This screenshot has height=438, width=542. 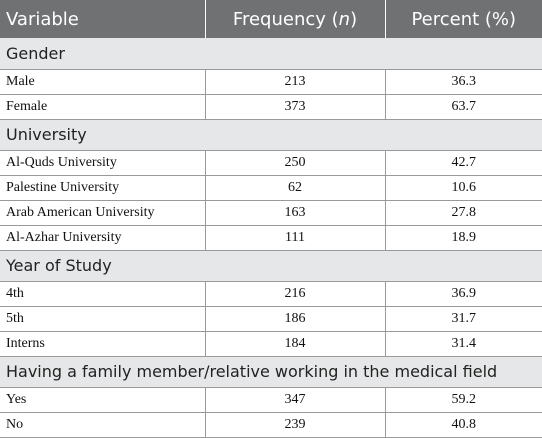 I want to click on data-row: 5th 186 31.7, so click(x=271, y=319).